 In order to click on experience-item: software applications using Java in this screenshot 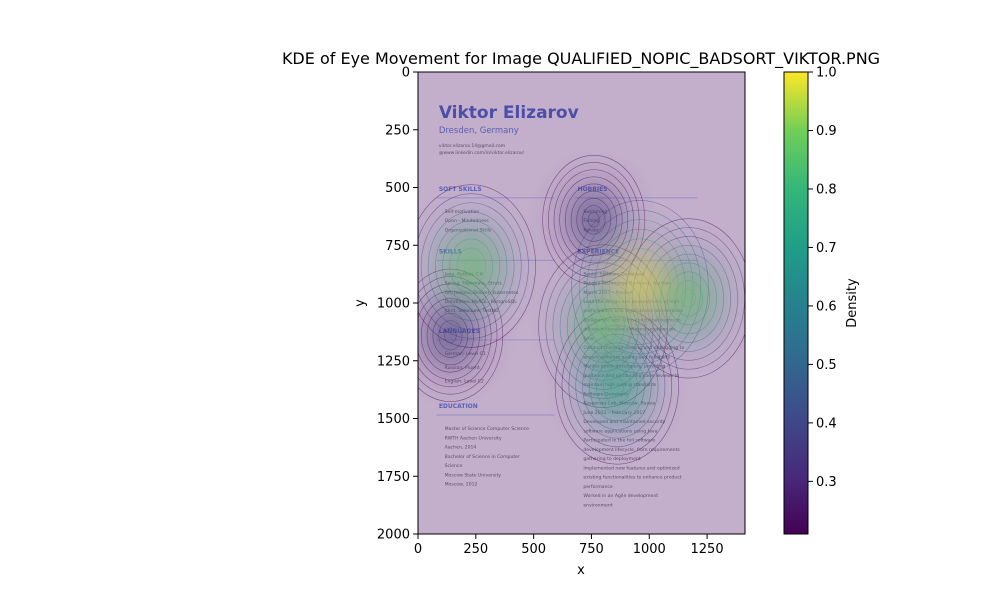, I will do `click(620, 431)`.